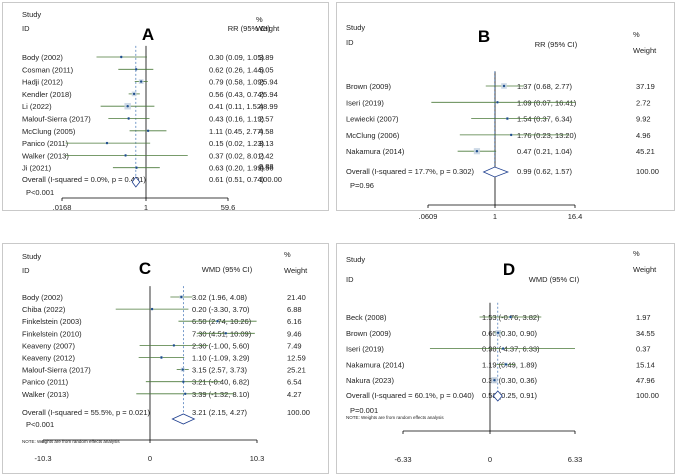 The height and width of the screenshot is (476, 677). What do you see at coordinates (221, 382) in the screenshot?
I see `study-ci-text: 3.21 (-0.40, 6.82)` at bounding box center [221, 382].